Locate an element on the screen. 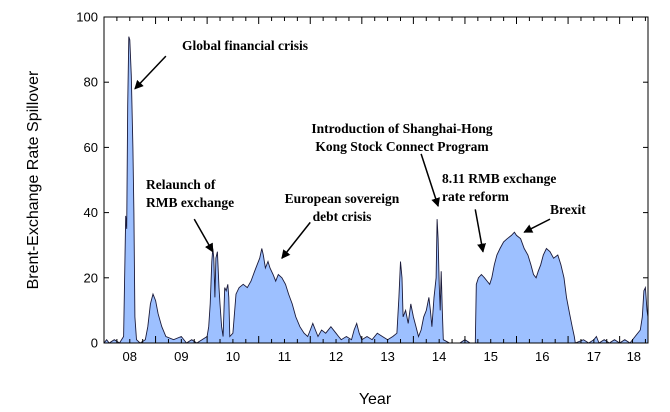 The height and width of the screenshot is (412, 670). x-tick-label-08: 08 is located at coordinates (130, 356).